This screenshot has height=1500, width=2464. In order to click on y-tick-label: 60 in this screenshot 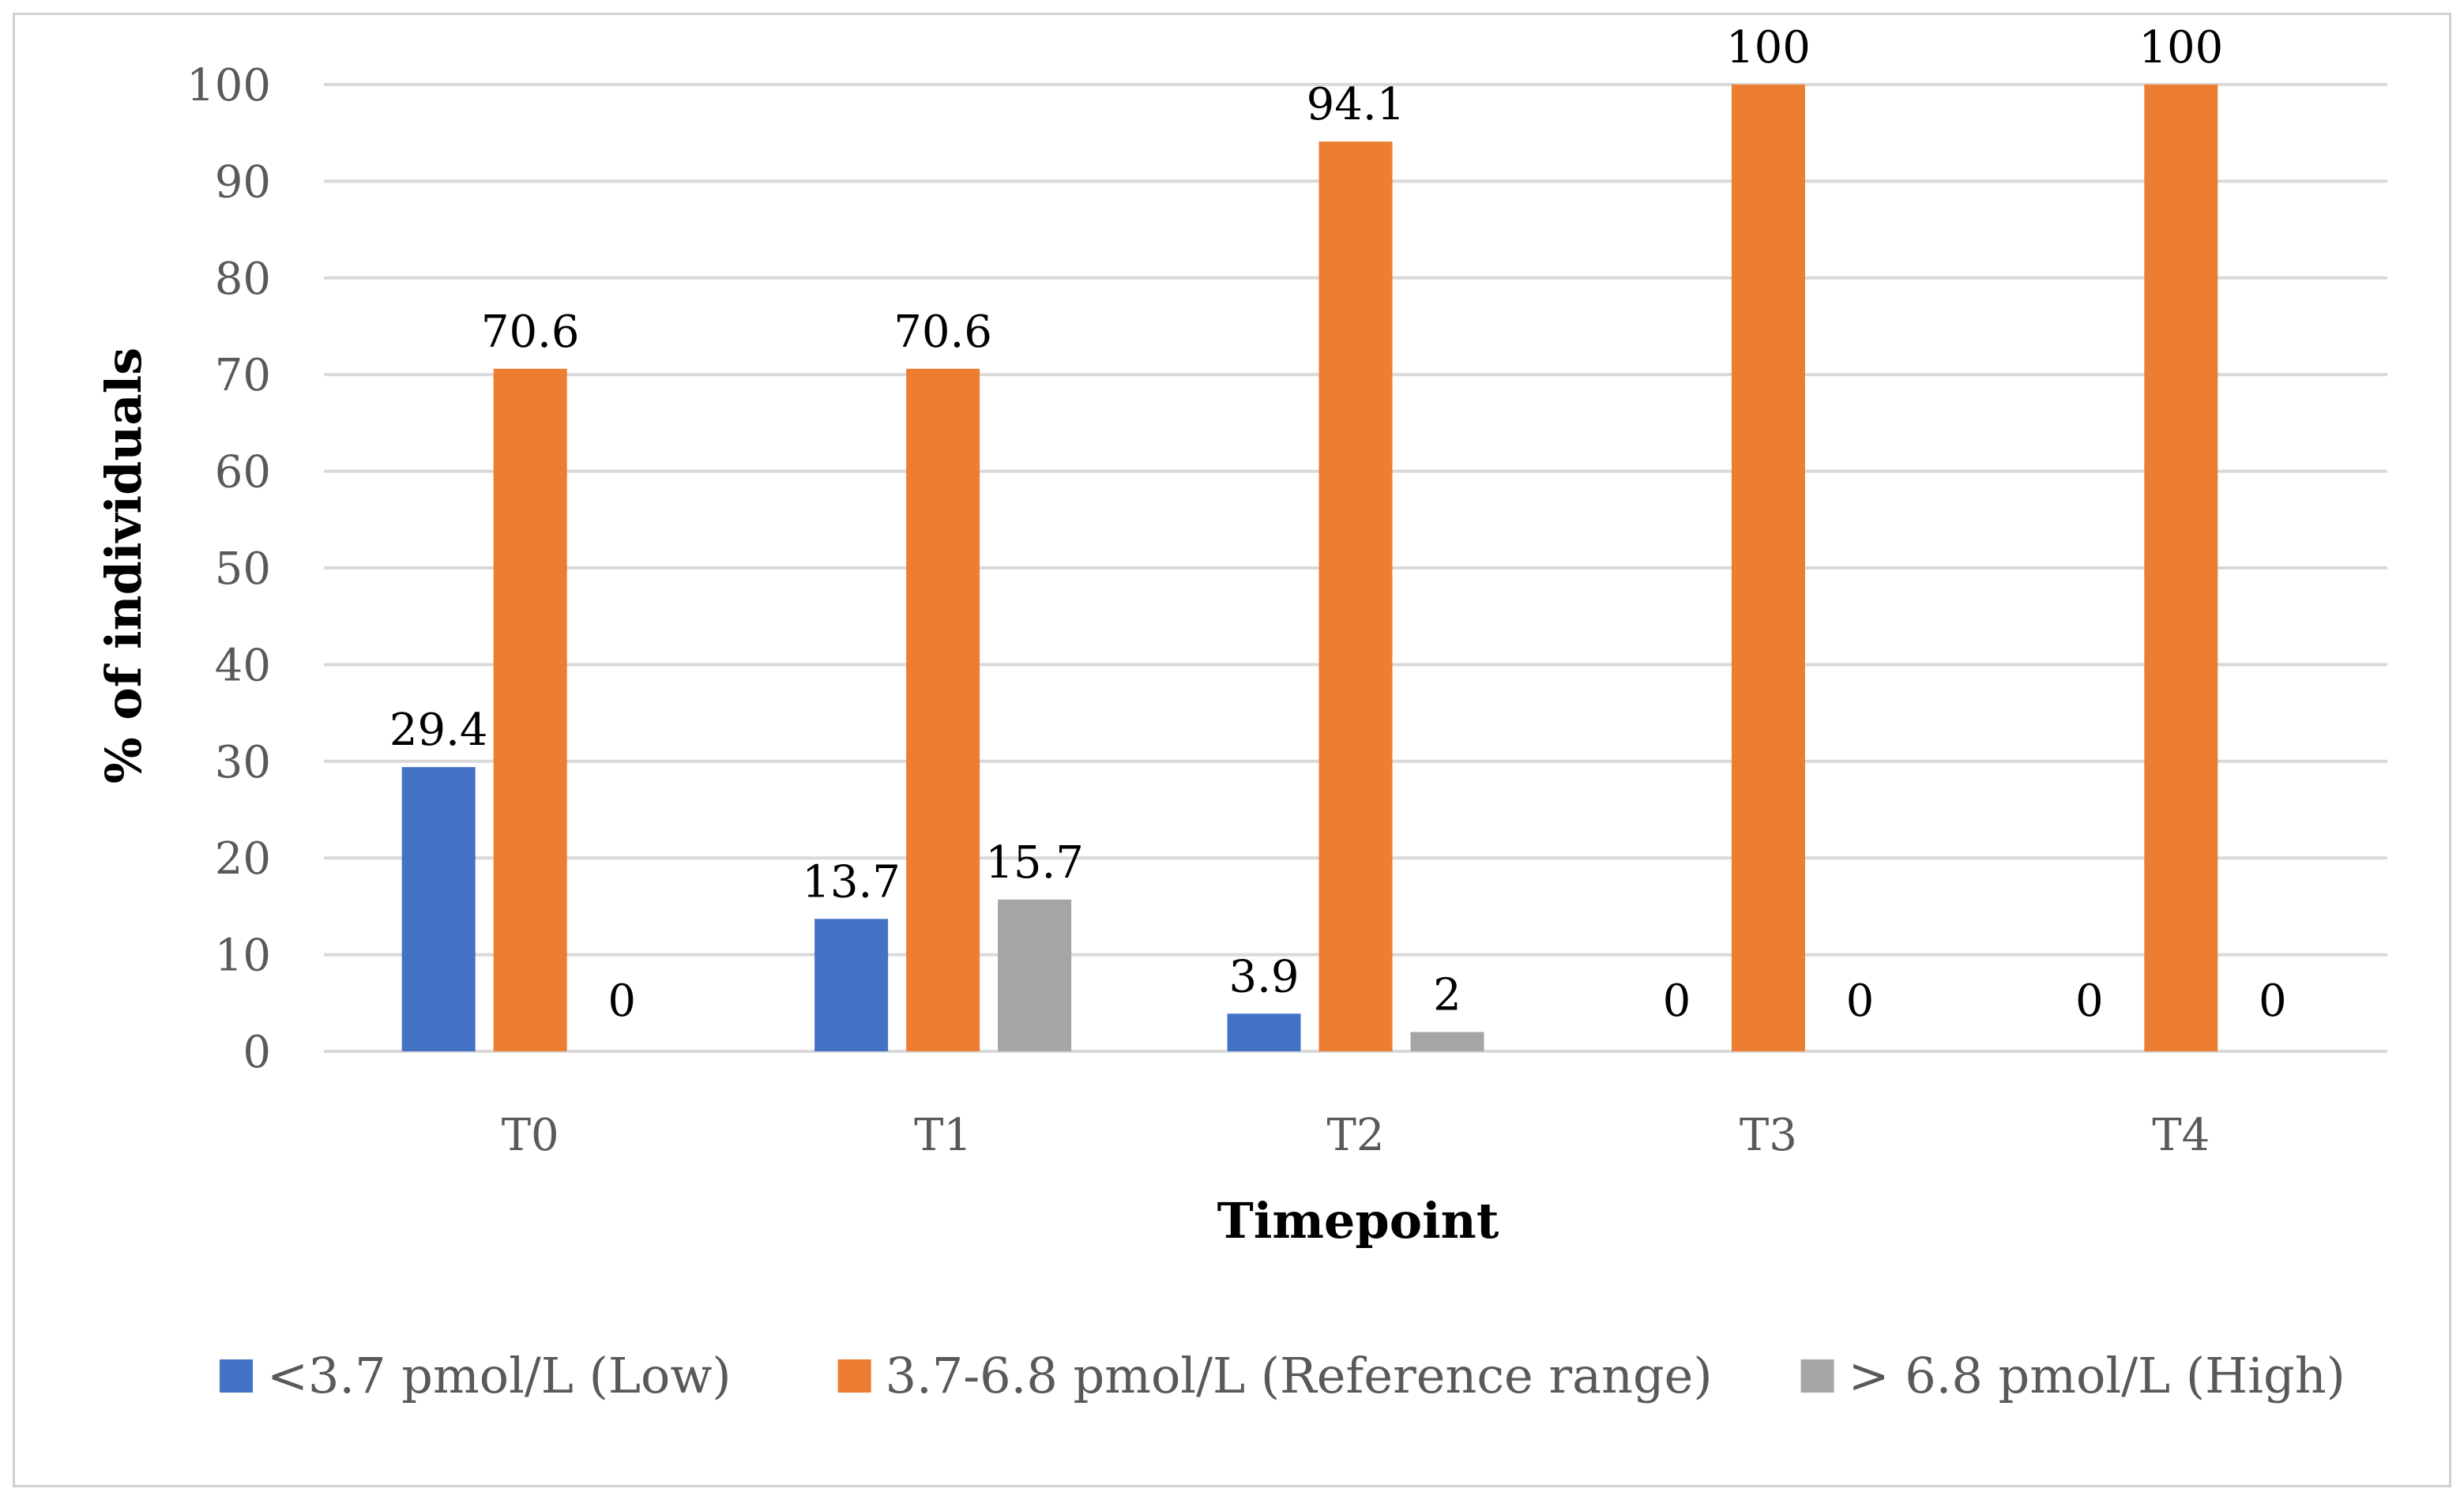, I will do `click(243, 473)`.